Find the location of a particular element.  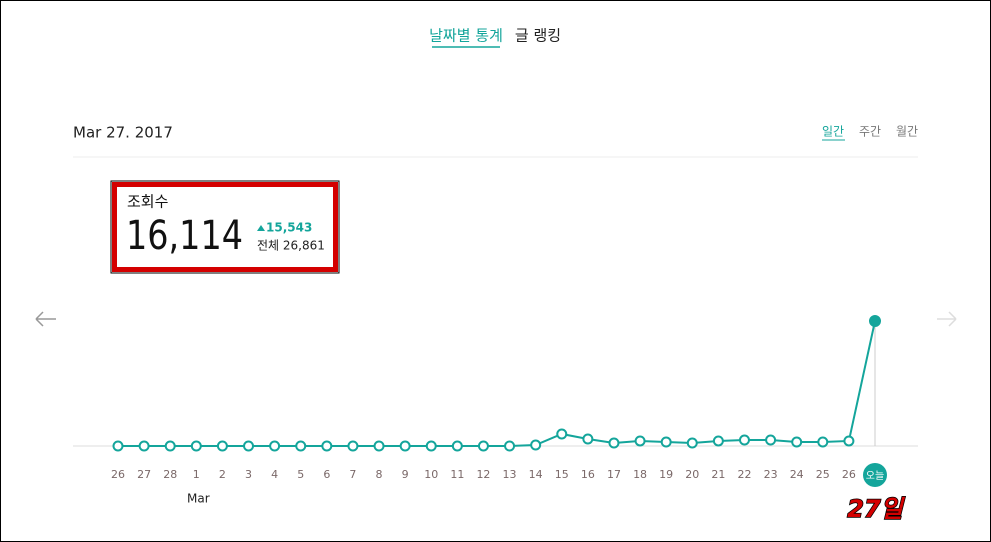

x-tick-label: 오늘 is located at coordinates (875, 476).